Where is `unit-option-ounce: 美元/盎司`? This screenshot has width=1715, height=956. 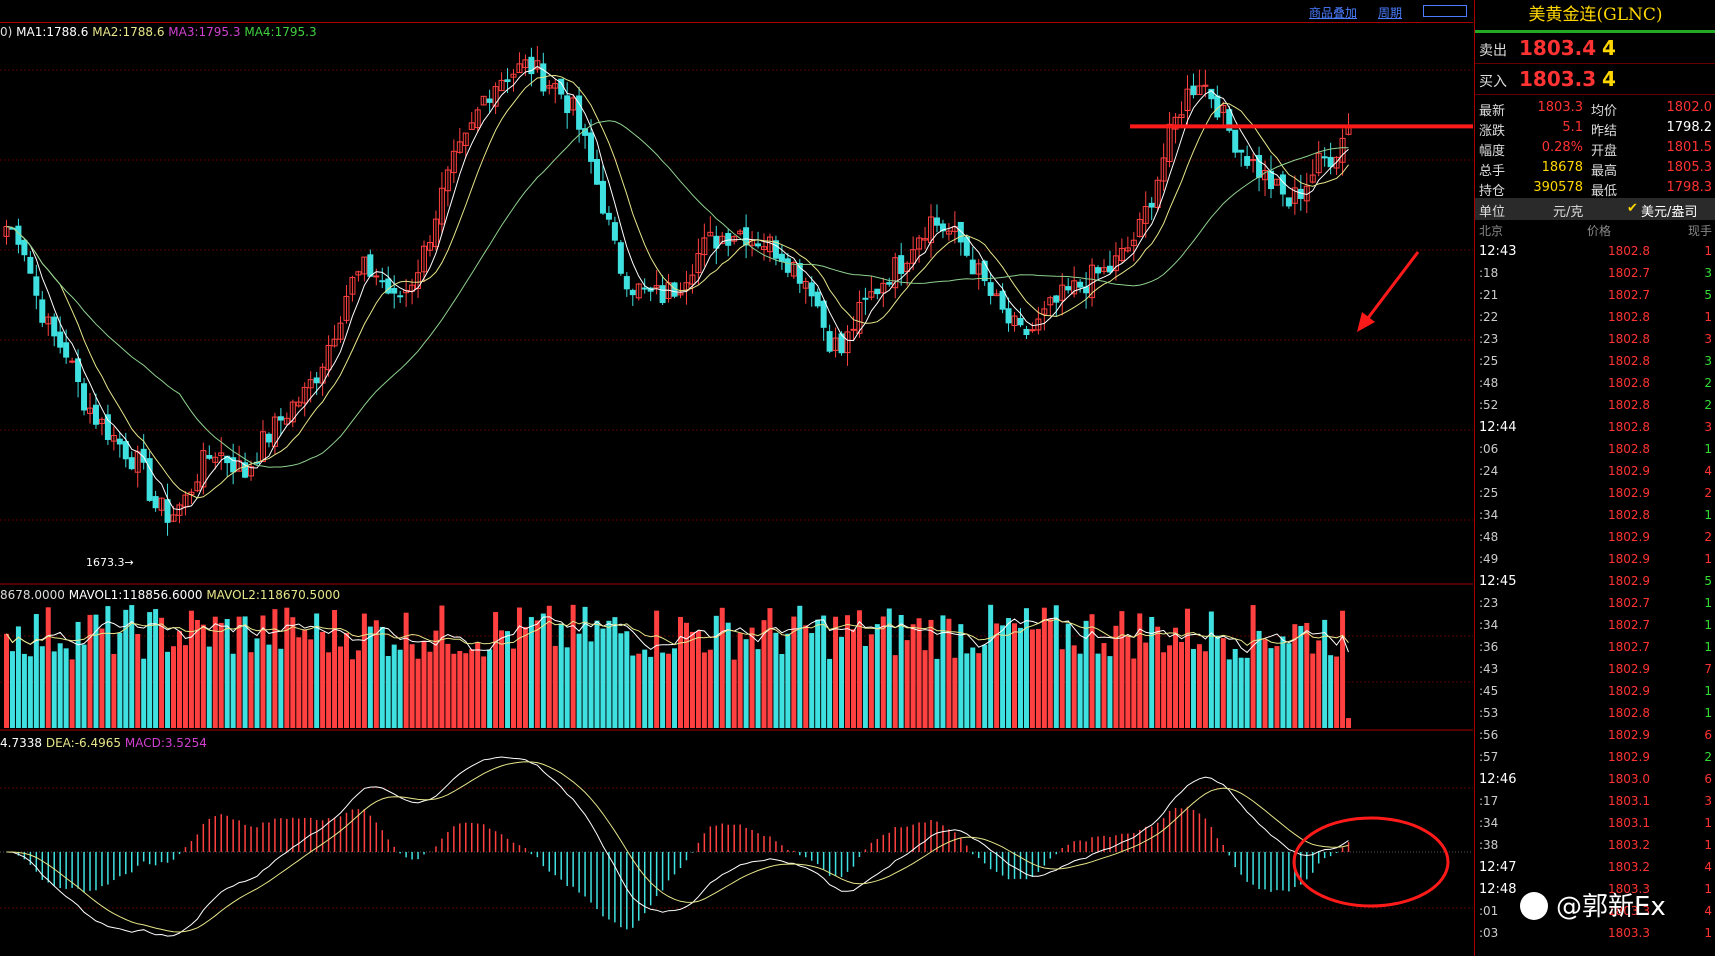 unit-option-ounce: 美元/盎司 is located at coordinates (1669, 212).